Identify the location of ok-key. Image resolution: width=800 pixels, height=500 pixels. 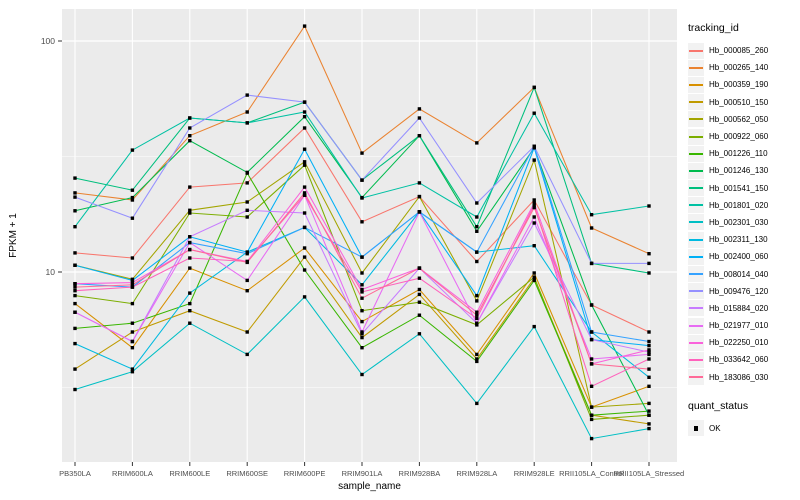
(696, 428).